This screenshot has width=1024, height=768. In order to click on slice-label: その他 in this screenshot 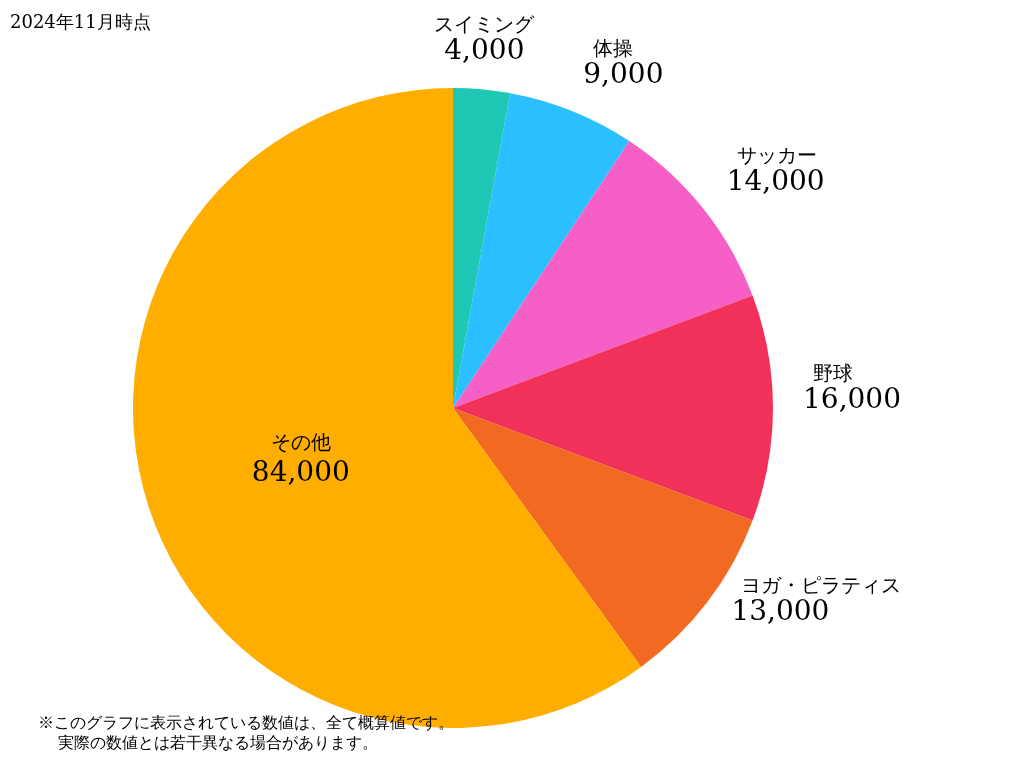, I will do `click(300, 442)`.